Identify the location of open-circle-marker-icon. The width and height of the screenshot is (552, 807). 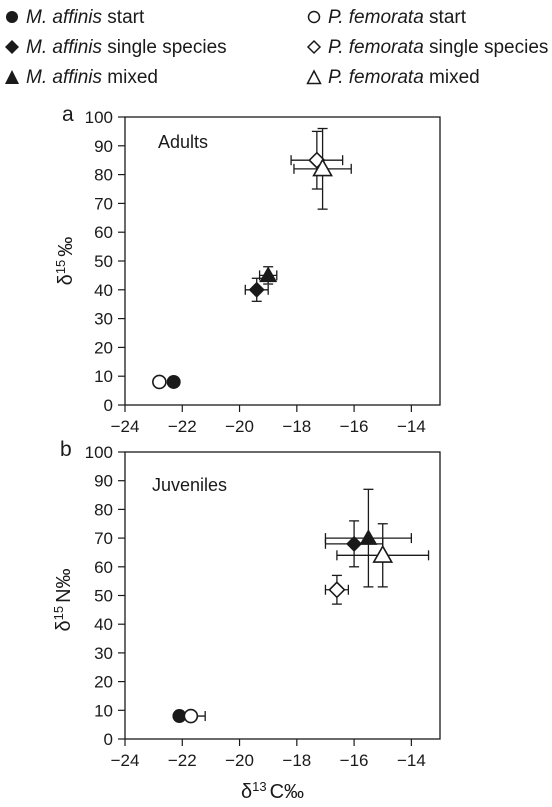
(314, 17).